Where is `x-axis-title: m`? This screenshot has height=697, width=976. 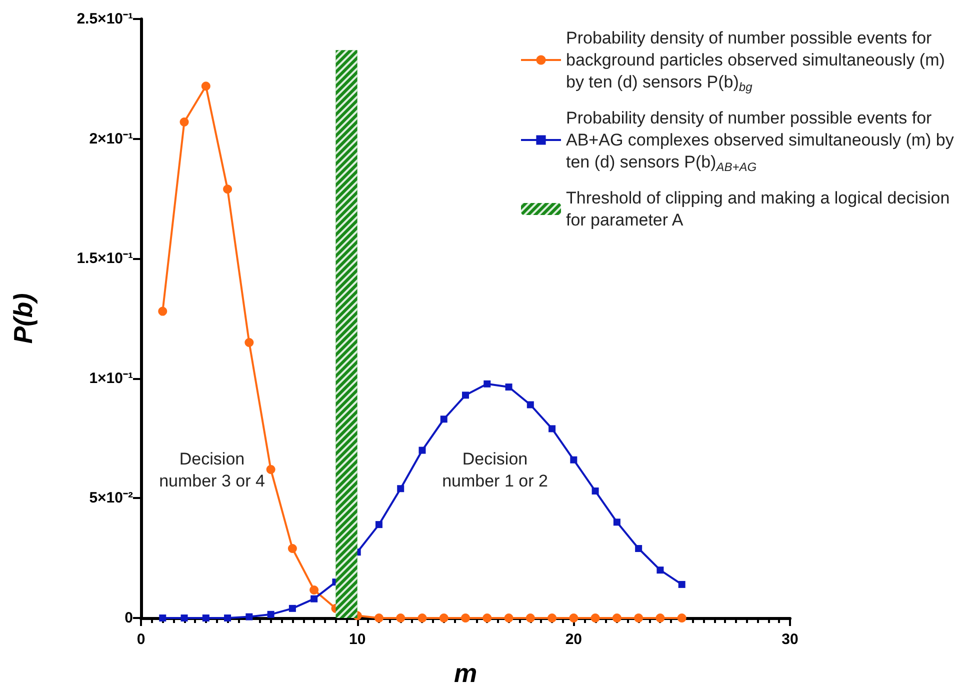
x-axis-title: m is located at coordinates (466, 673).